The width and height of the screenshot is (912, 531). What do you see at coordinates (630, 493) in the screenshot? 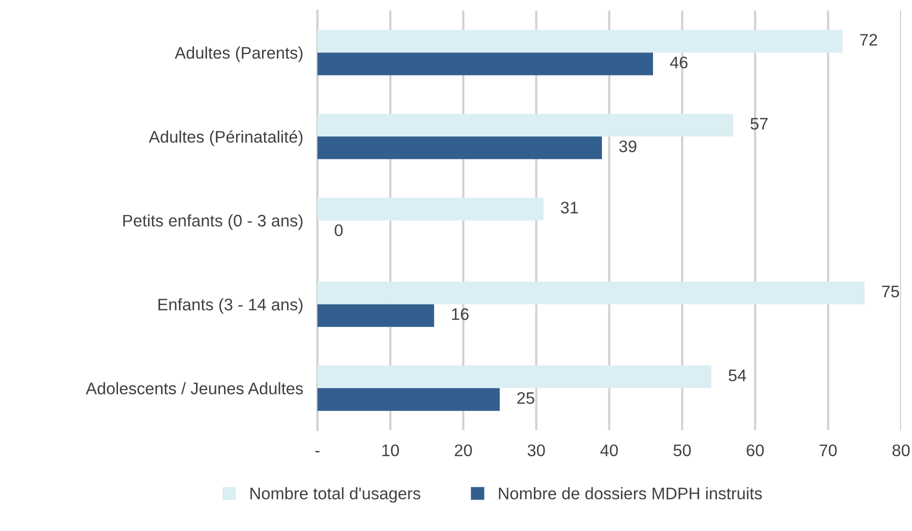
I see `legend-label: Nombre de dossiers MDPH instruits` at bounding box center [630, 493].